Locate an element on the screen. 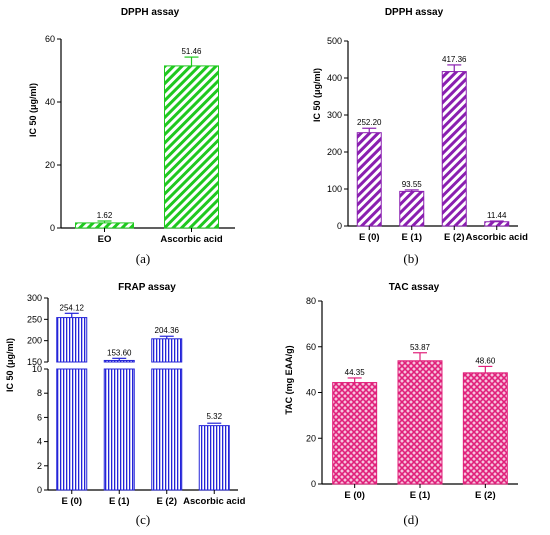  y-tick-label: 250 is located at coordinates (34, 319).